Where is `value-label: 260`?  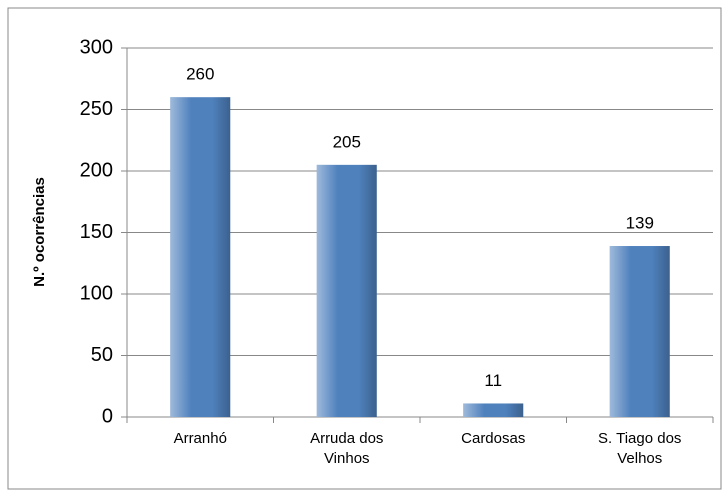 value-label: 260 is located at coordinates (200, 74).